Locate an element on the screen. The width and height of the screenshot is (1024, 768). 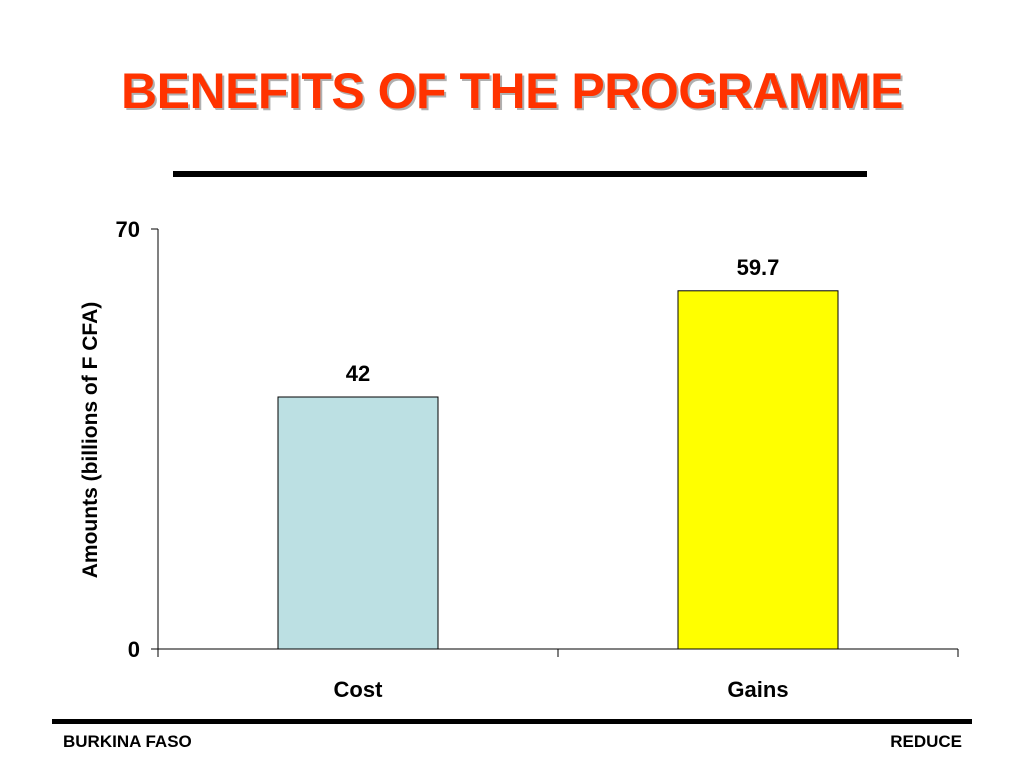
title-divider is located at coordinates (520, 174).